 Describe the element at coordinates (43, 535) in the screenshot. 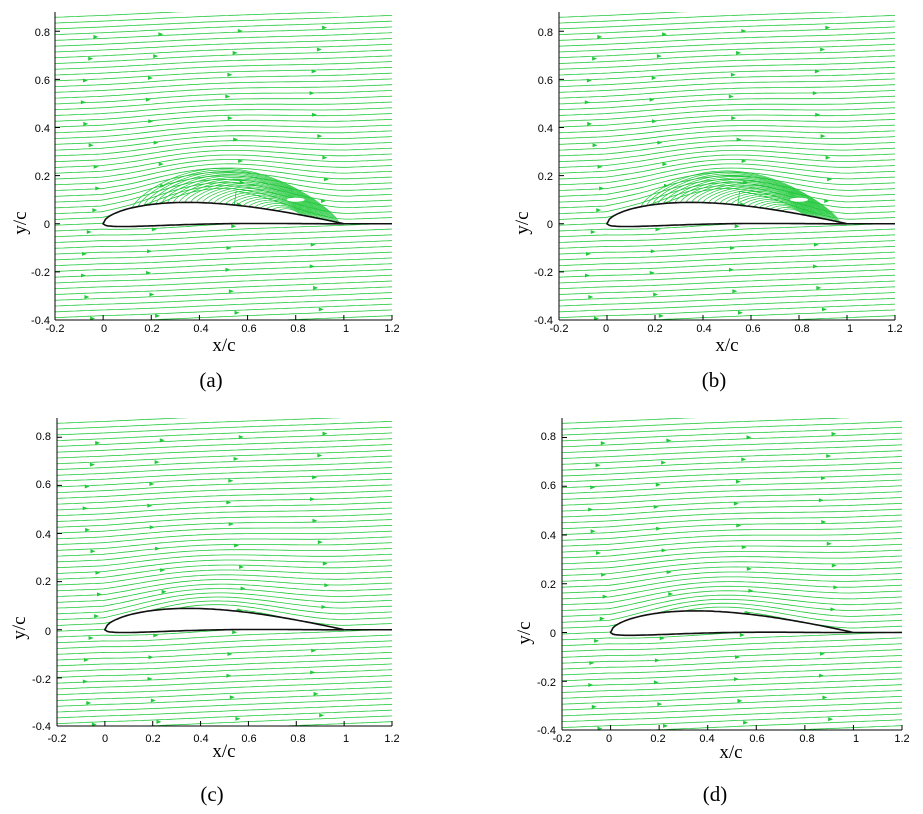

I see `y-tick-label: 0.4` at that location.